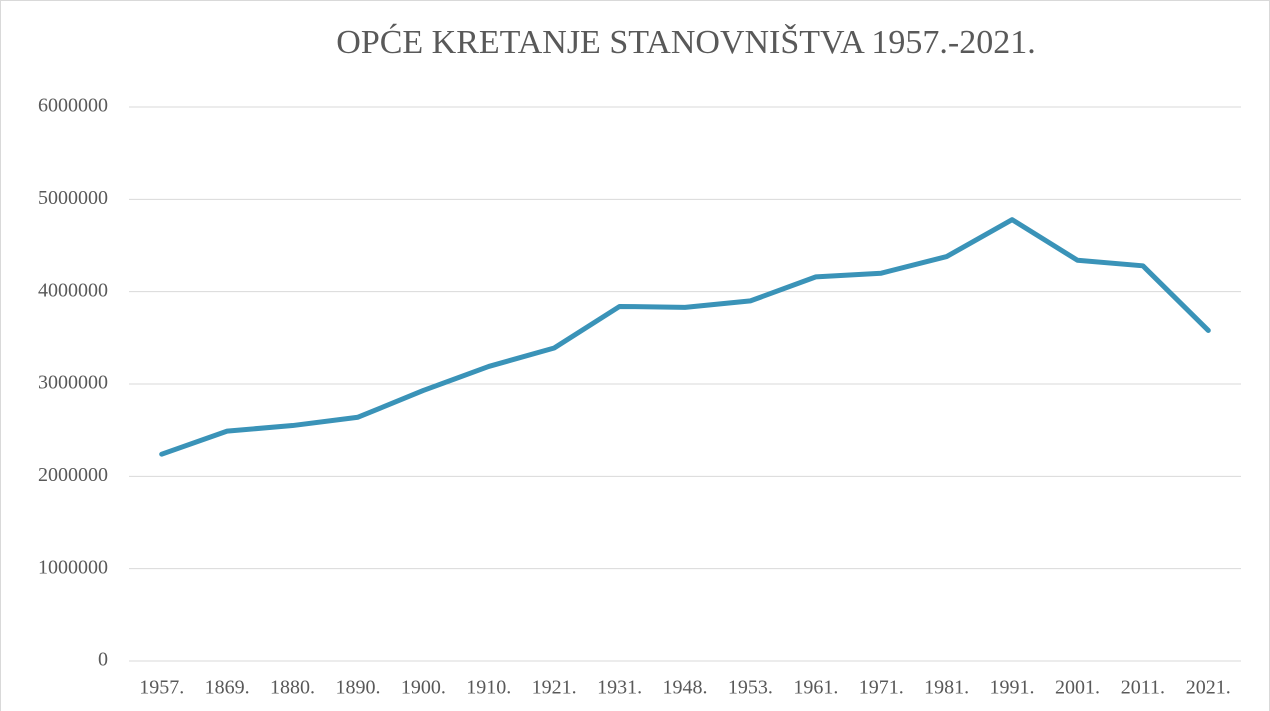 This screenshot has height=711, width=1270. What do you see at coordinates (1077, 688) in the screenshot?
I see `x-tick-label: 2001.` at bounding box center [1077, 688].